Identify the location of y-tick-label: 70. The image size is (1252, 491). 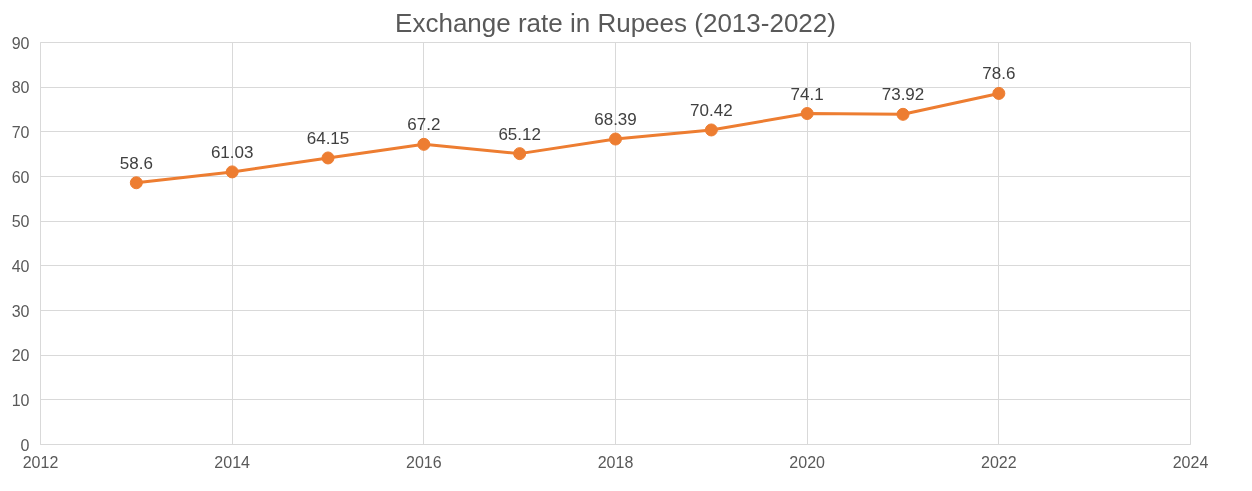
(20, 132).